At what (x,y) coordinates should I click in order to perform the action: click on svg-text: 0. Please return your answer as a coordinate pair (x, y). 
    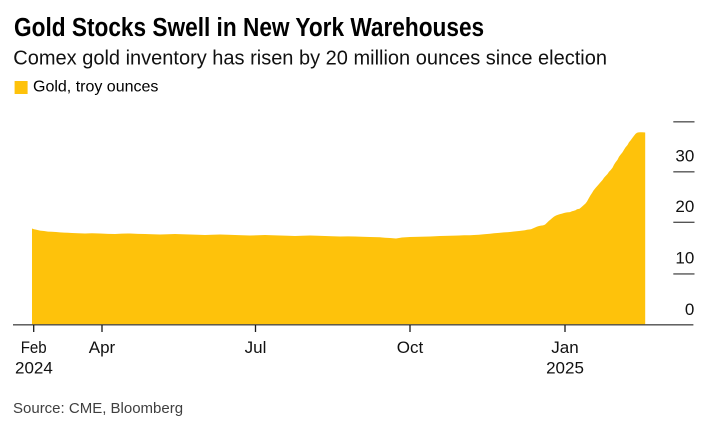
    Looking at the image, I should click on (689, 309).